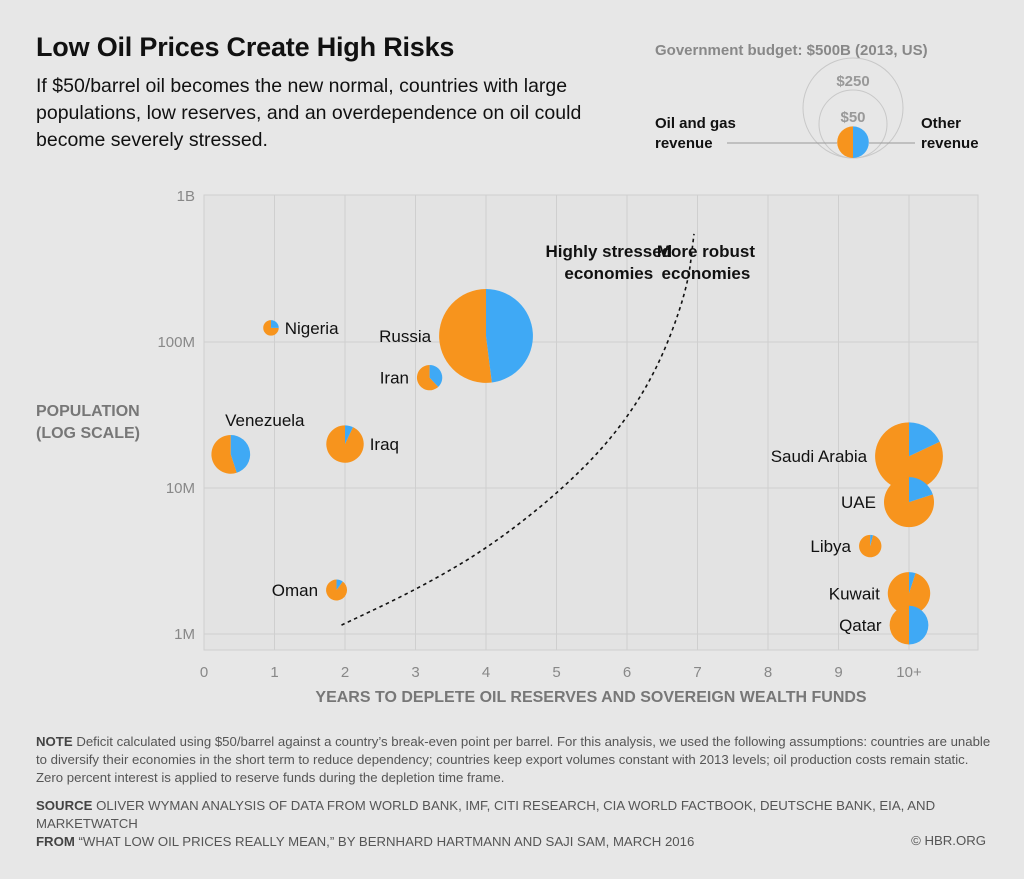 This screenshot has height=879, width=1024. What do you see at coordinates (884, 625) in the screenshot?
I see `country-bubble-qatar: Qatar` at bounding box center [884, 625].